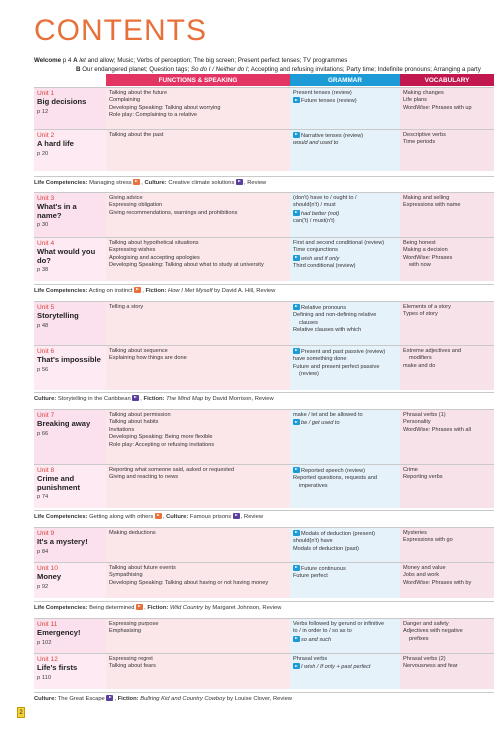 Image resolution: width=500 pixels, height=730 pixels. Describe the element at coordinates (70, 368) in the screenshot. I see `unit-cell: Unit 6 That's impossible p 56` at that location.